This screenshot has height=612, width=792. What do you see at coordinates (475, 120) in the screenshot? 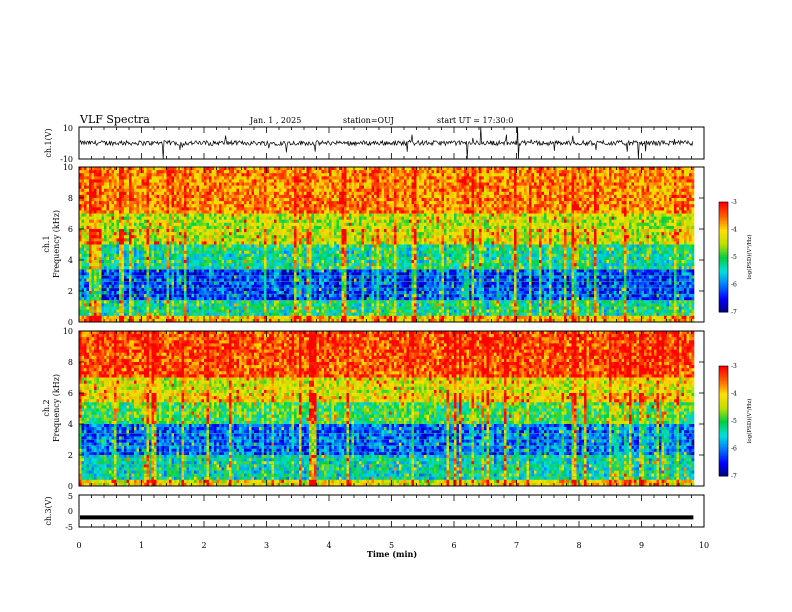
I see `start-time-label: start UT = 17:30:0` at bounding box center [475, 120].